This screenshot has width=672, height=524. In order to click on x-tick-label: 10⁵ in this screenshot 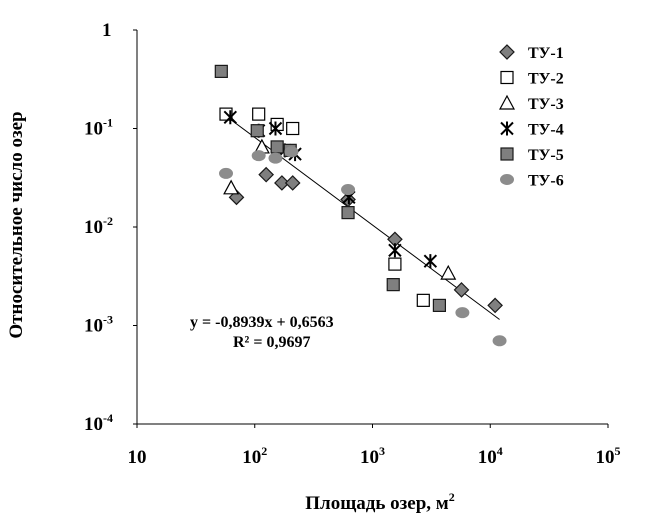, I will do `click(608, 456)`.